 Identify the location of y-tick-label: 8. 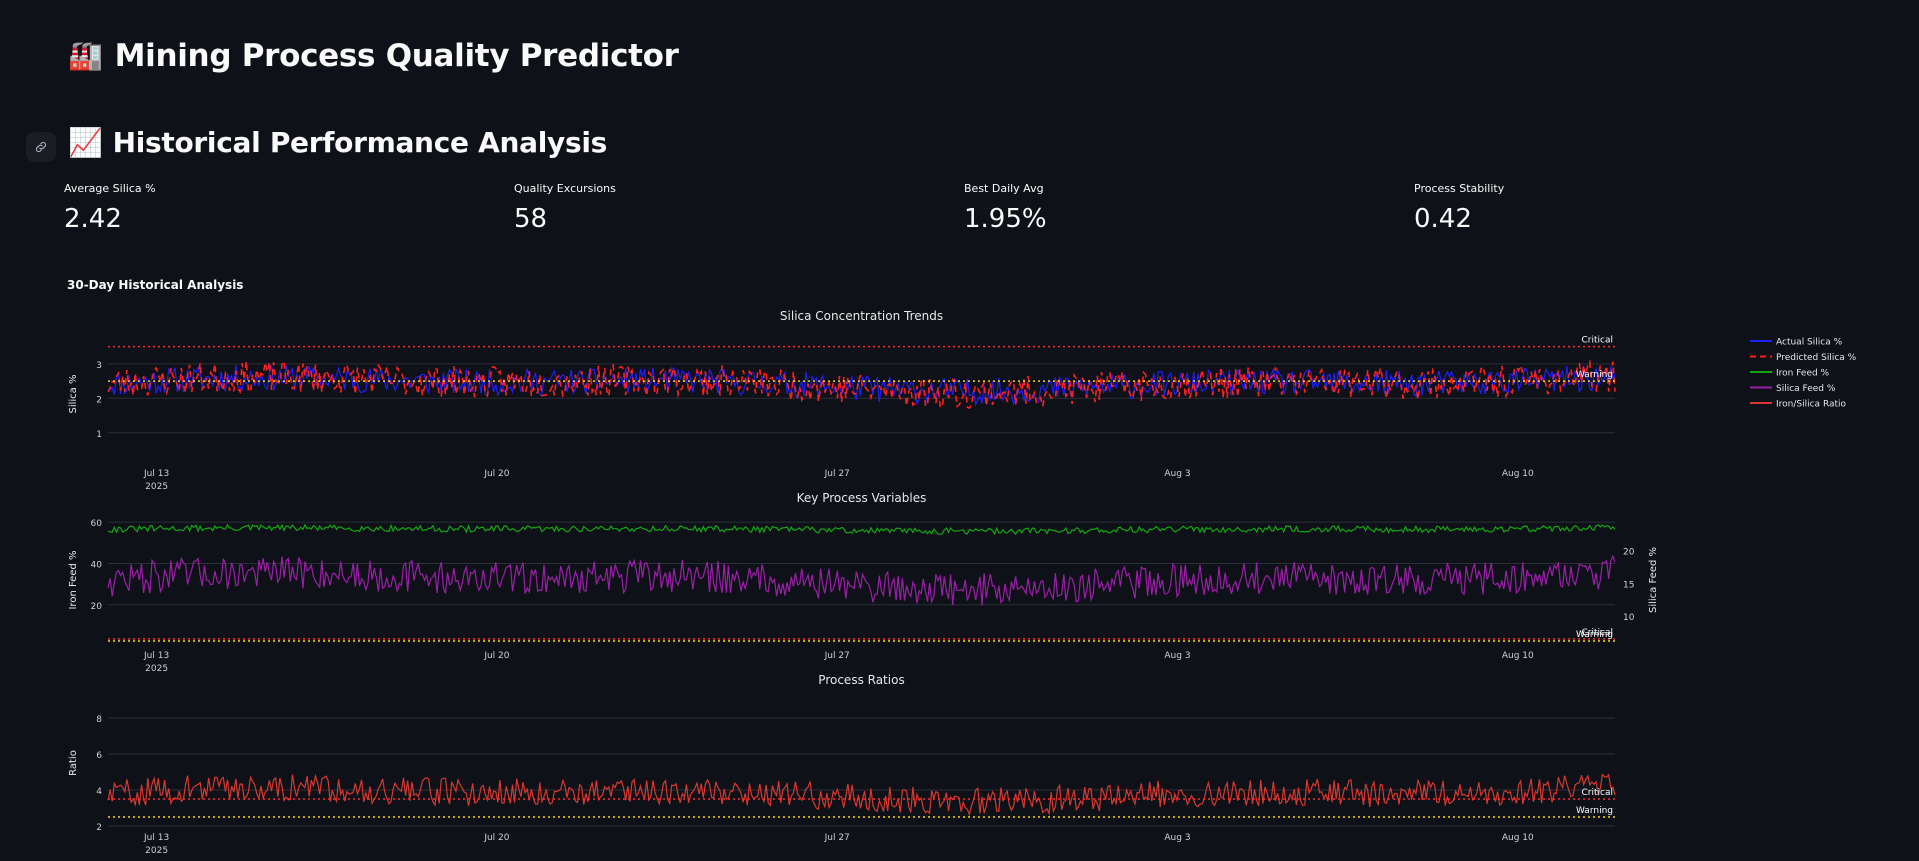
(99, 720).